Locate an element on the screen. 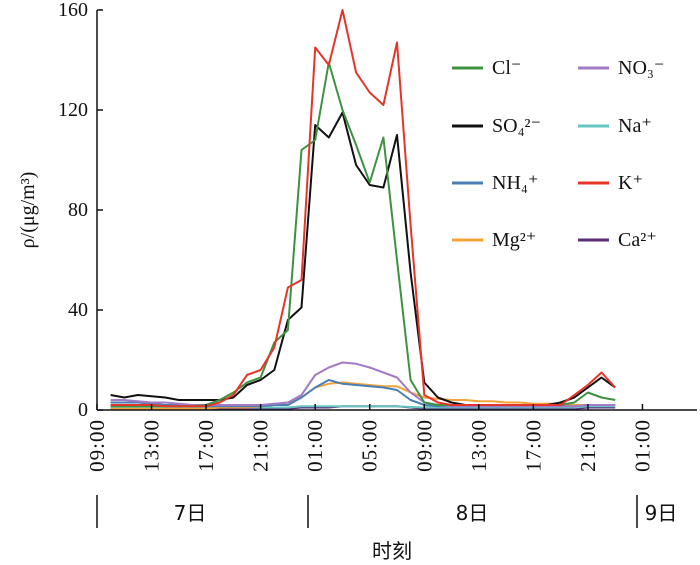 The height and width of the screenshot is (565, 700). y-tick-label: 40 is located at coordinates (78, 310).